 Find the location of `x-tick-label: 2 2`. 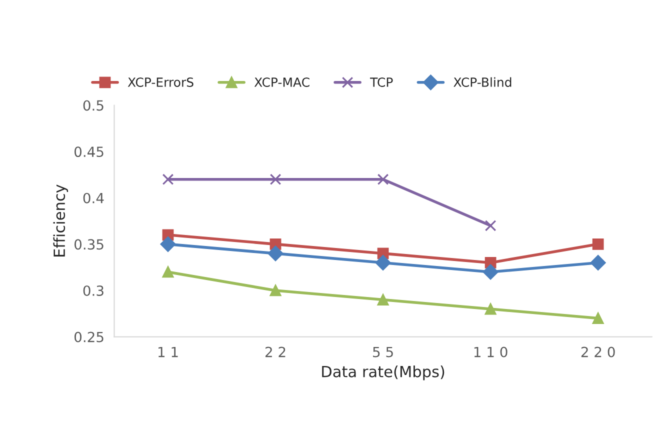

x-tick-label: 2 2 is located at coordinates (275, 352).